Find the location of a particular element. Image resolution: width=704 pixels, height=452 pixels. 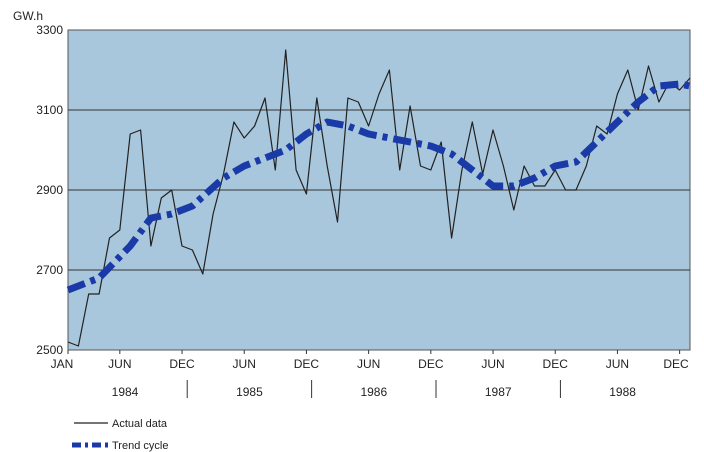

y-axis-unit: GW.h is located at coordinates (28, 16).